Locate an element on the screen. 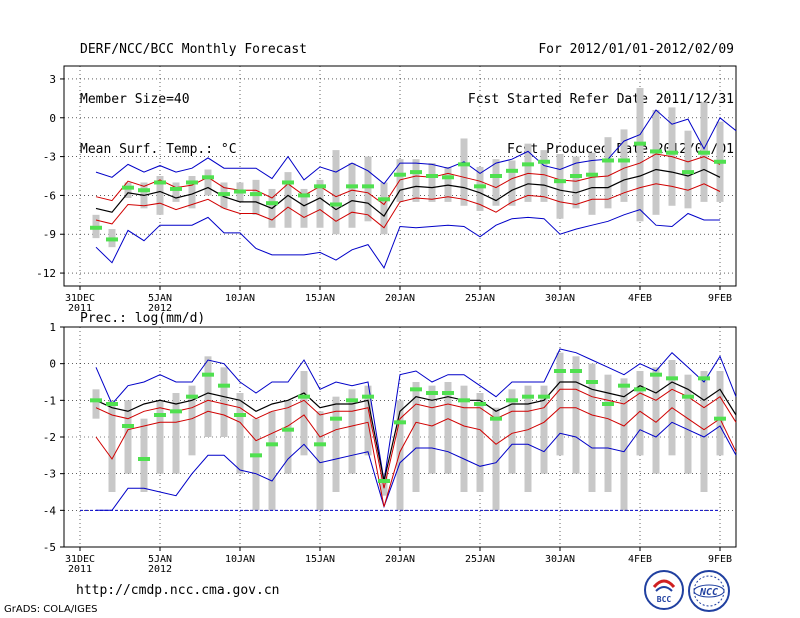 The height and width of the screenshot is (618, 800). panel1-x-tick-label: 31DEC is located at coordinates (80, 298).